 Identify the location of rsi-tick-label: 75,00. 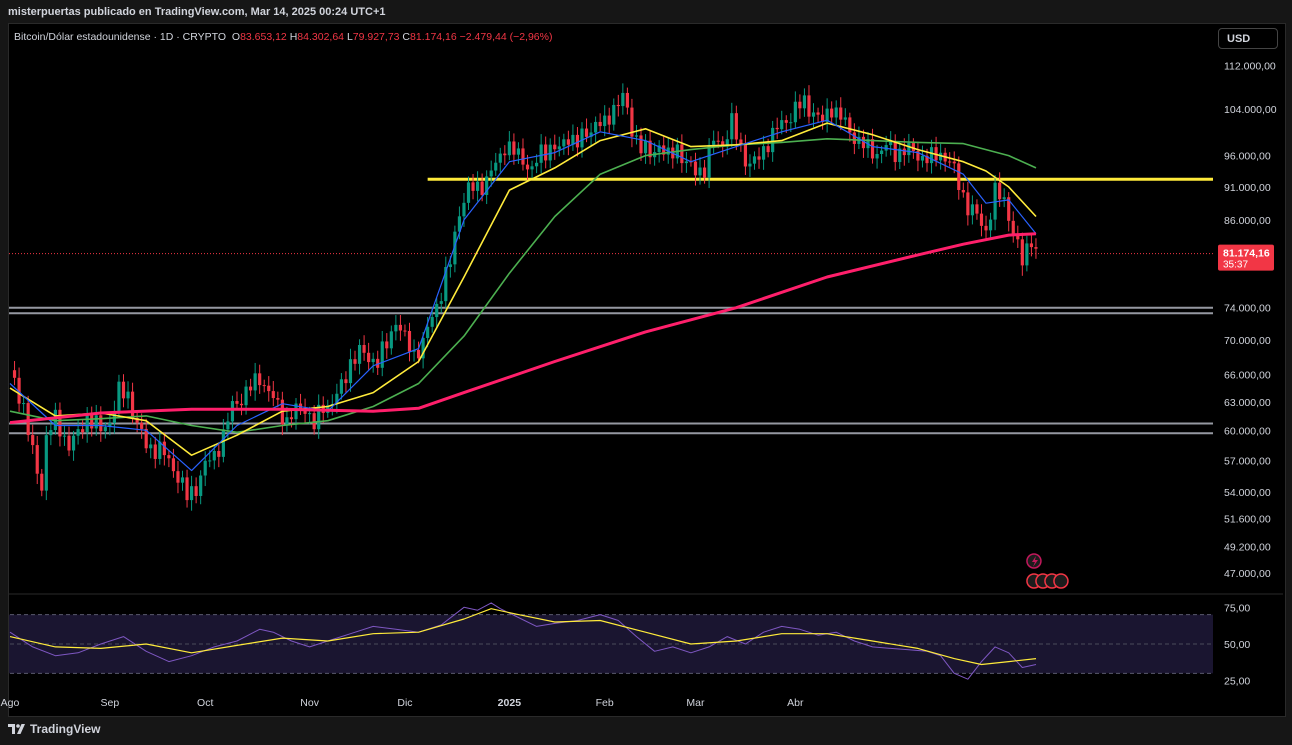
(1237, 608).